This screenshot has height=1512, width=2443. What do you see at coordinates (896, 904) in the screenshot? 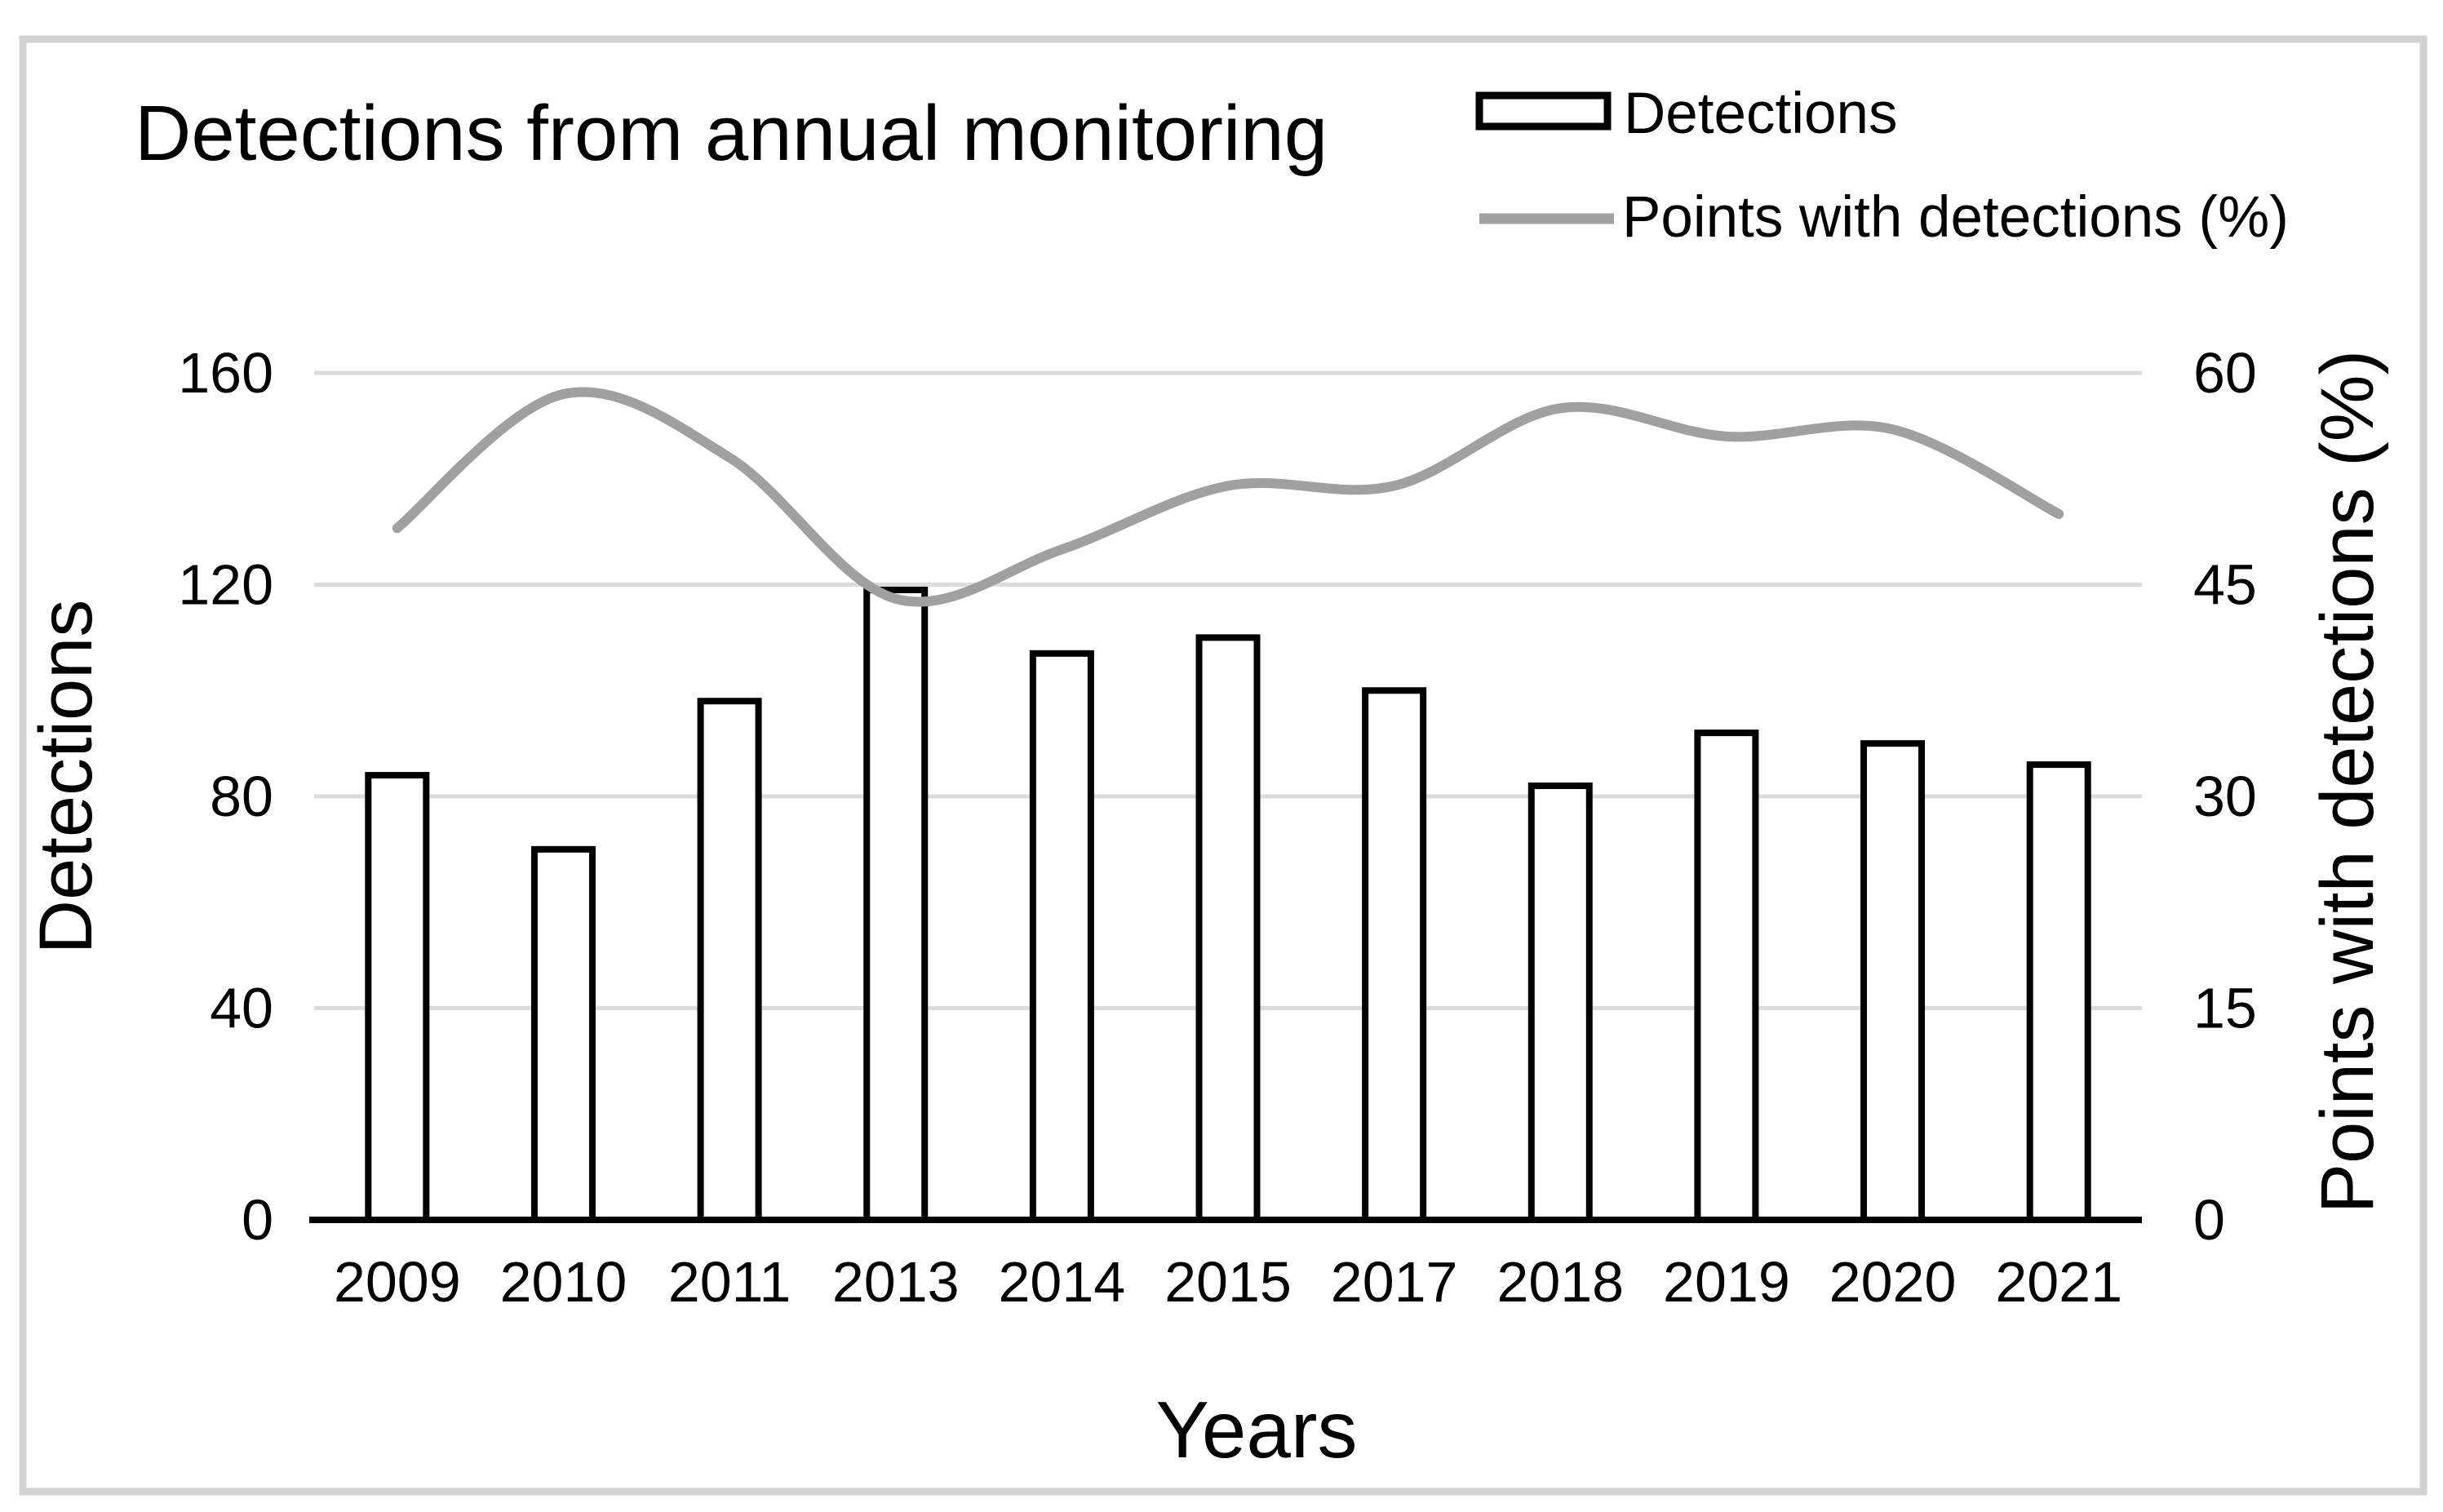
I see `bar-2013` at bounding box center [896, 904].